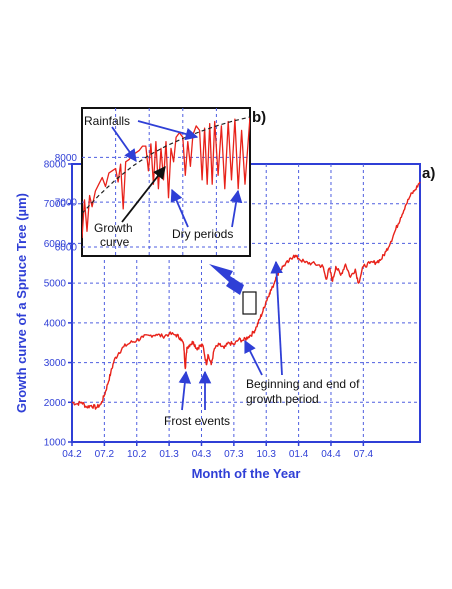 This screenshot has height=589, width=452. I want to click on x-axis-title: Month of the Year, so click(246, 473).